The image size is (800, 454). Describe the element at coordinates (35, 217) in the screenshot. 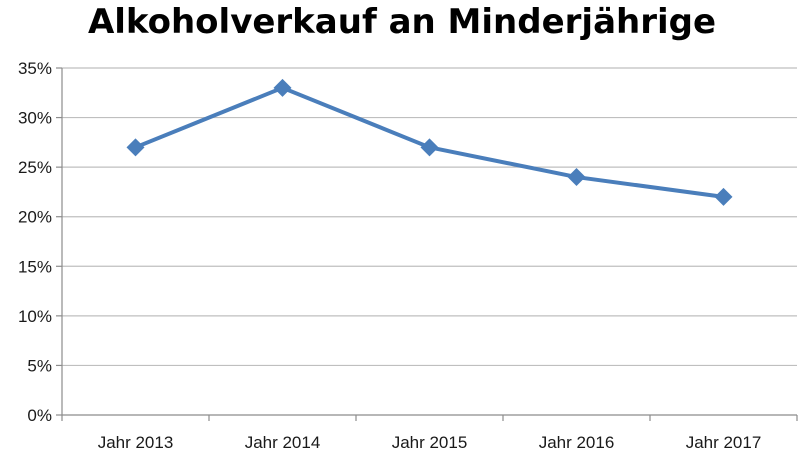

I see `y-tick-label: 20%` at that location.